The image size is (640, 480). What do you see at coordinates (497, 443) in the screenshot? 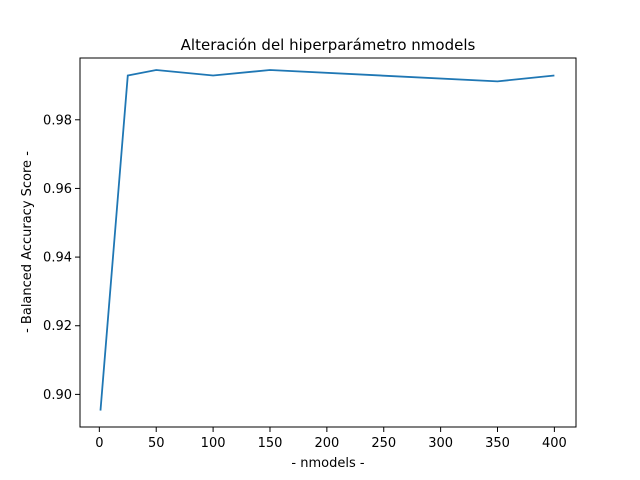
I see `x-tick-label: 350` at bounding box center [497, 443].